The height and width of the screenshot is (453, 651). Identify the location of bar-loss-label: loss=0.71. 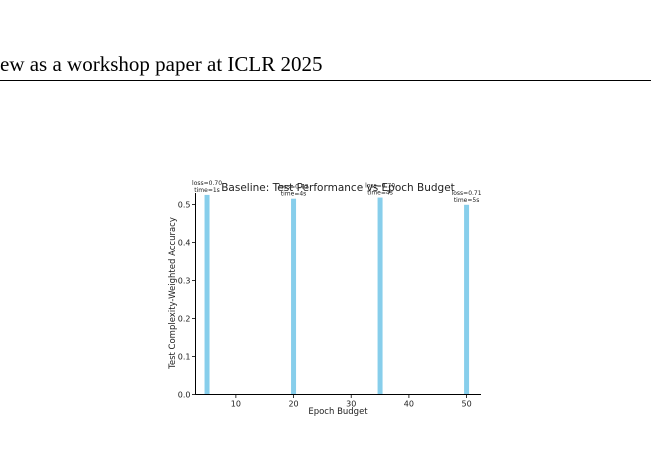
(467, 193).